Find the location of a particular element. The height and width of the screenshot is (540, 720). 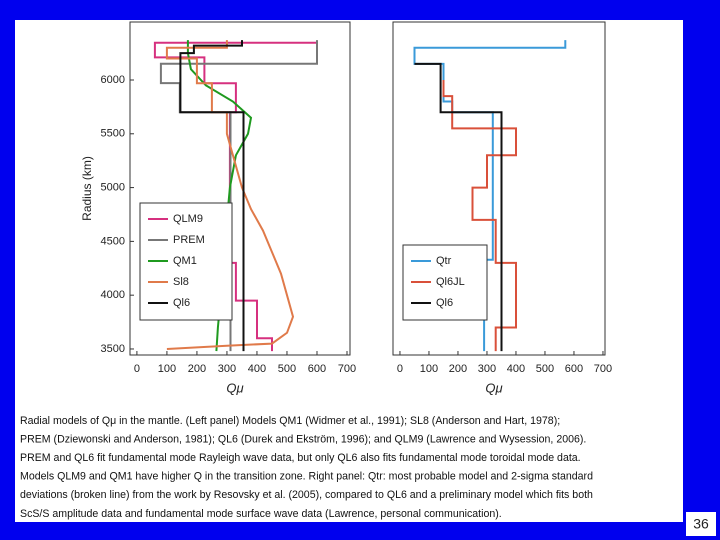

legend-label: PREM is located at coordinates (189, 240).